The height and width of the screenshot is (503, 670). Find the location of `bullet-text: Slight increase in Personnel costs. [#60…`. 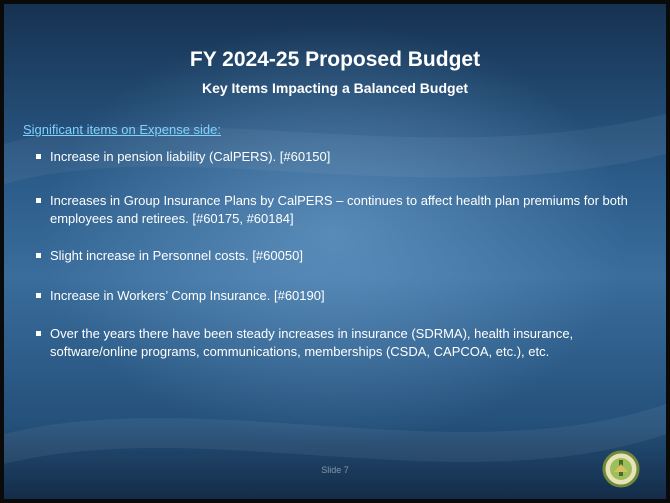

bullet-text: Slight increase in Personnel costs. [#60… is located at coordinates (176, 255).